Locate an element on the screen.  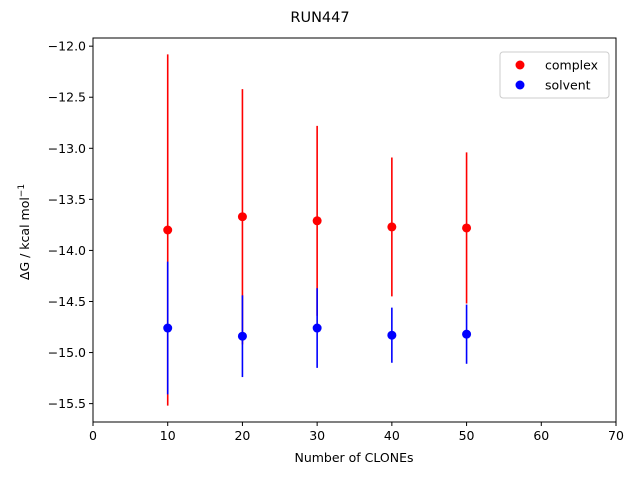
y-axis-label-superscript: −1 is located at coordinates (22, 190).